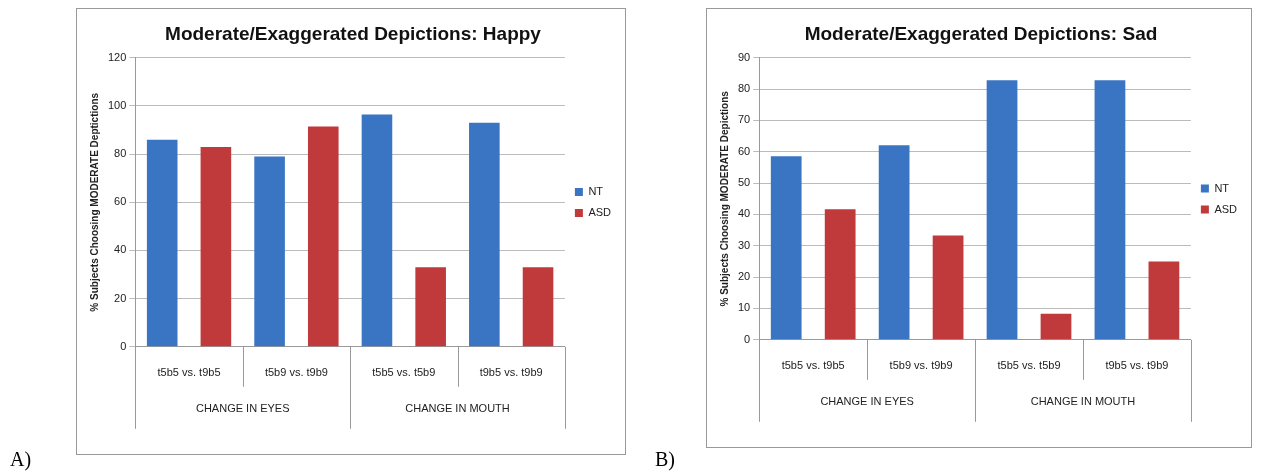  I want to click on y-tick-label: 100, so click(117, 105).